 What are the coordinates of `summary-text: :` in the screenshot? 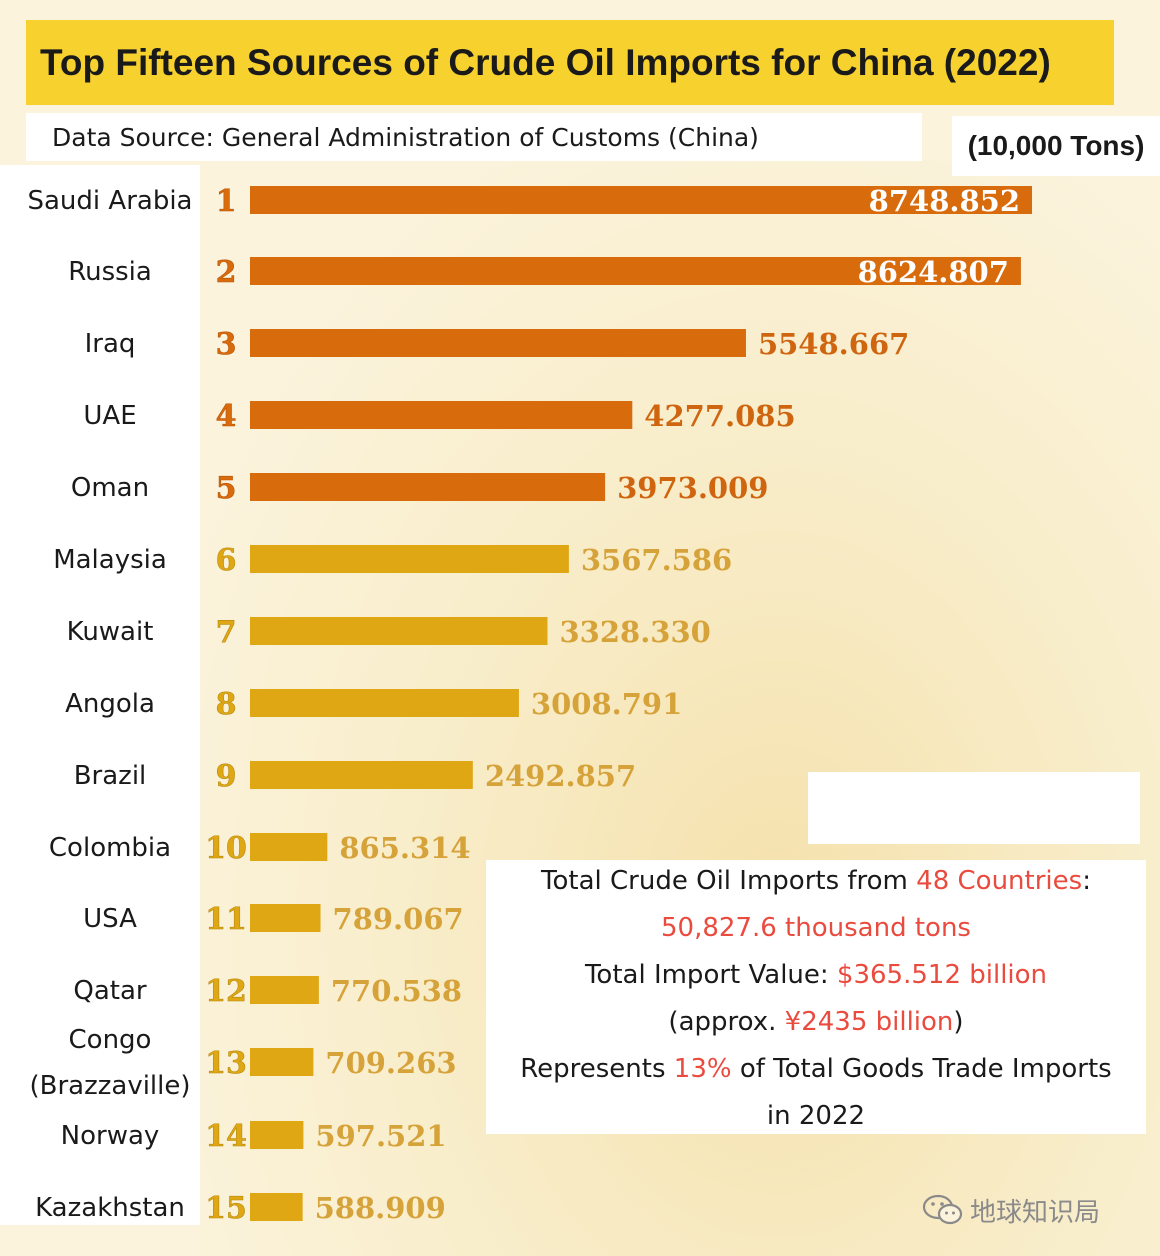 It's located at (1086, 881).